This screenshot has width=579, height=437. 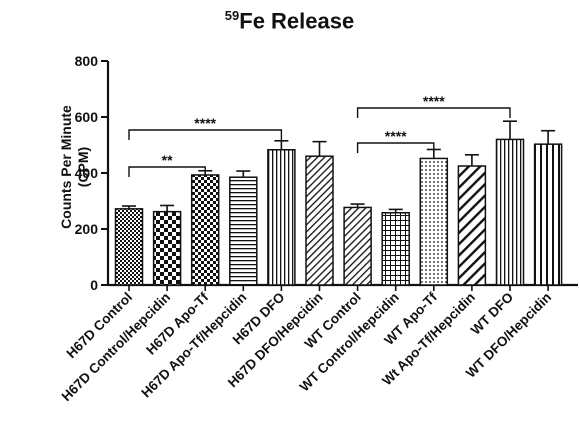 I want to click on title-main: Fe Release, so click(x=297, y=21).